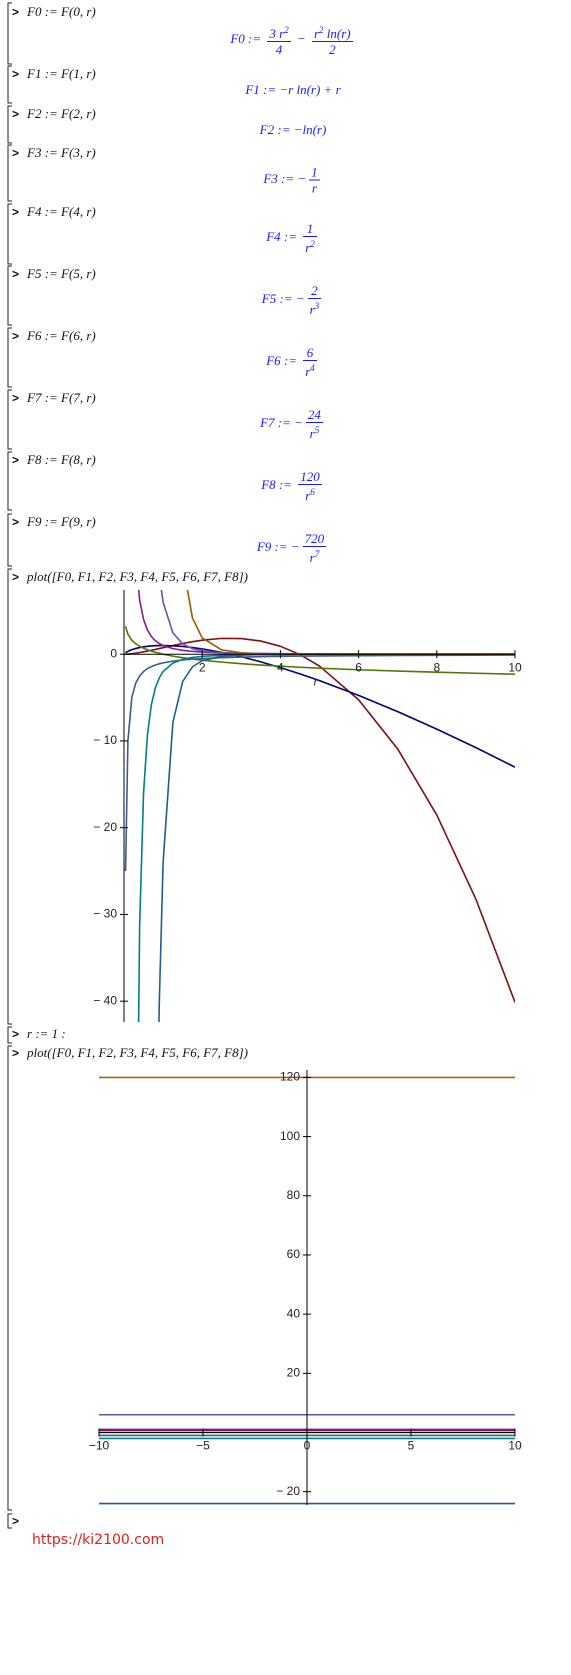  I want to click on math-text: 3 r, so click(277, 33).